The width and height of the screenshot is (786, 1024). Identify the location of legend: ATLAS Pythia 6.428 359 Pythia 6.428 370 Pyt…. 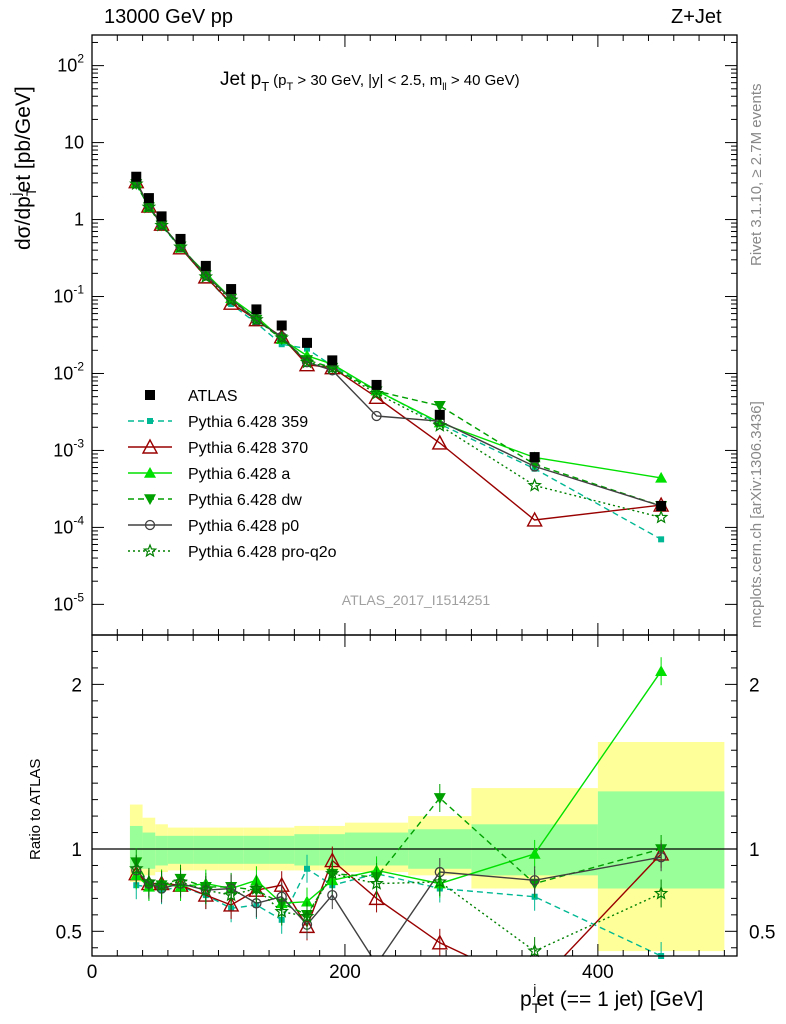
(232, 474).